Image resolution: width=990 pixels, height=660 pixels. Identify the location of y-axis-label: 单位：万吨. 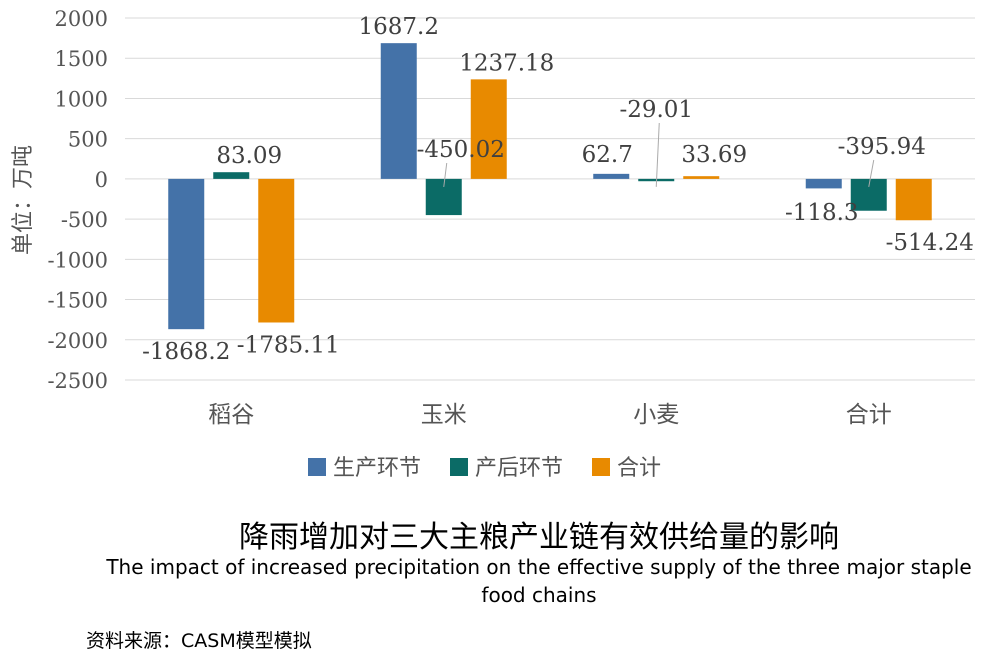
(23, 200).